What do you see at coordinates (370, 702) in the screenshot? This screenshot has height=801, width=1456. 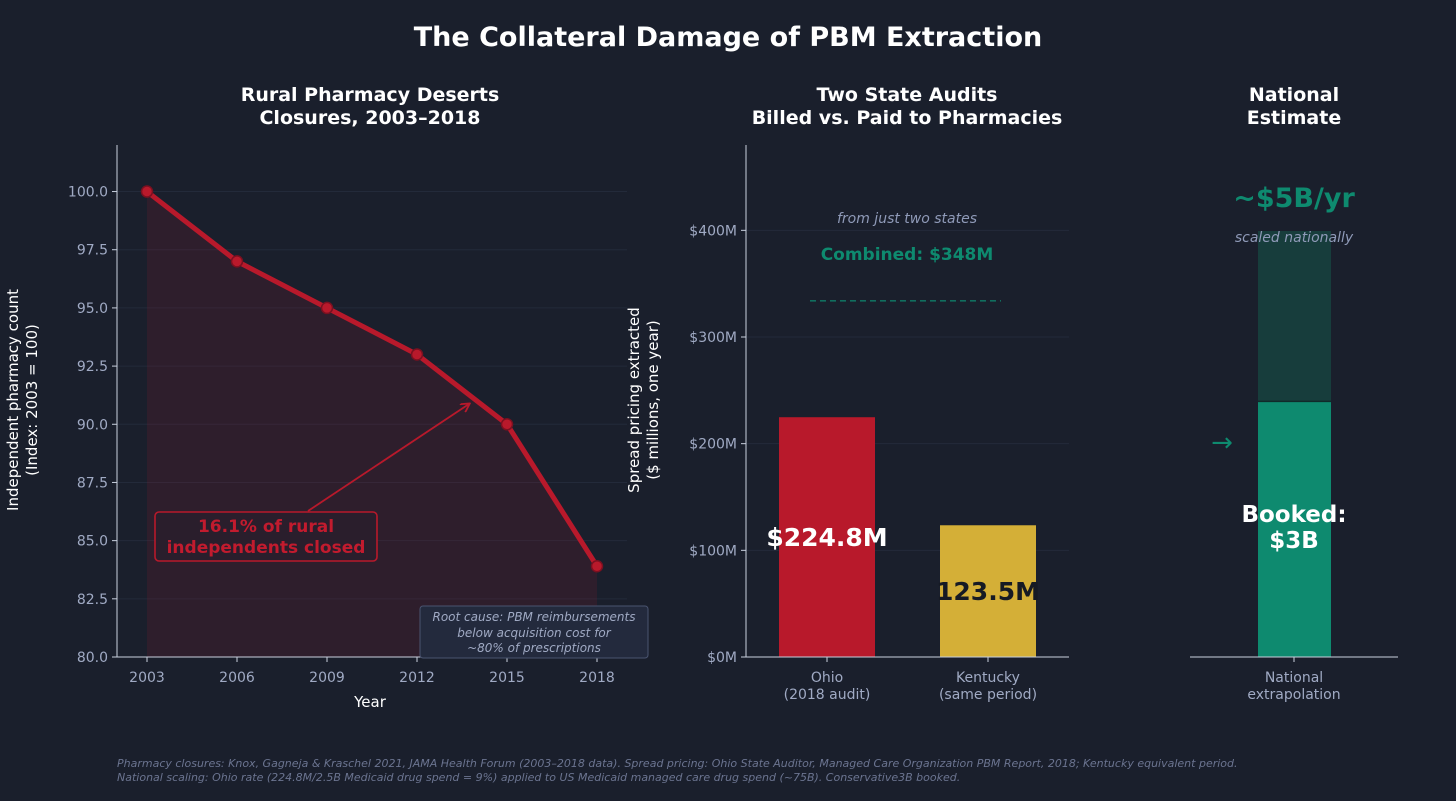 I see `panel1-x-label: Year` at bounding box center [370, 702].